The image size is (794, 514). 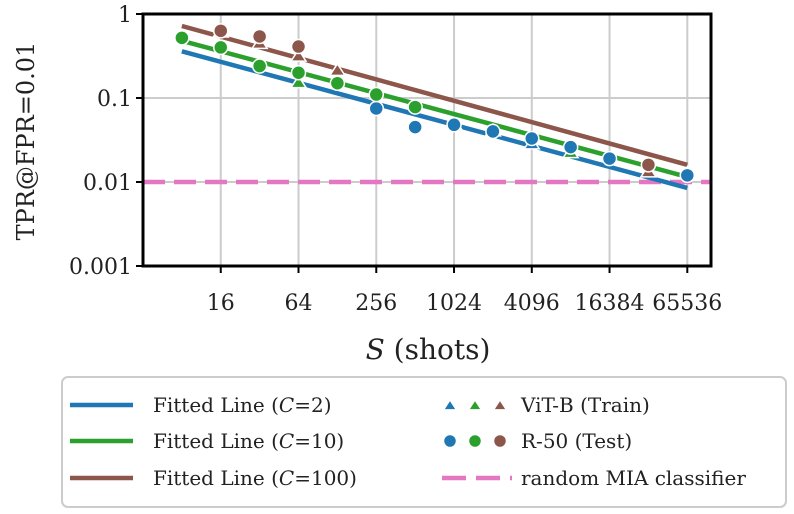 What do you see at coordinates (114, 99) in the screenshot?
I see `y-tick-label-2: 0.1` at bounding box center [114, 99].